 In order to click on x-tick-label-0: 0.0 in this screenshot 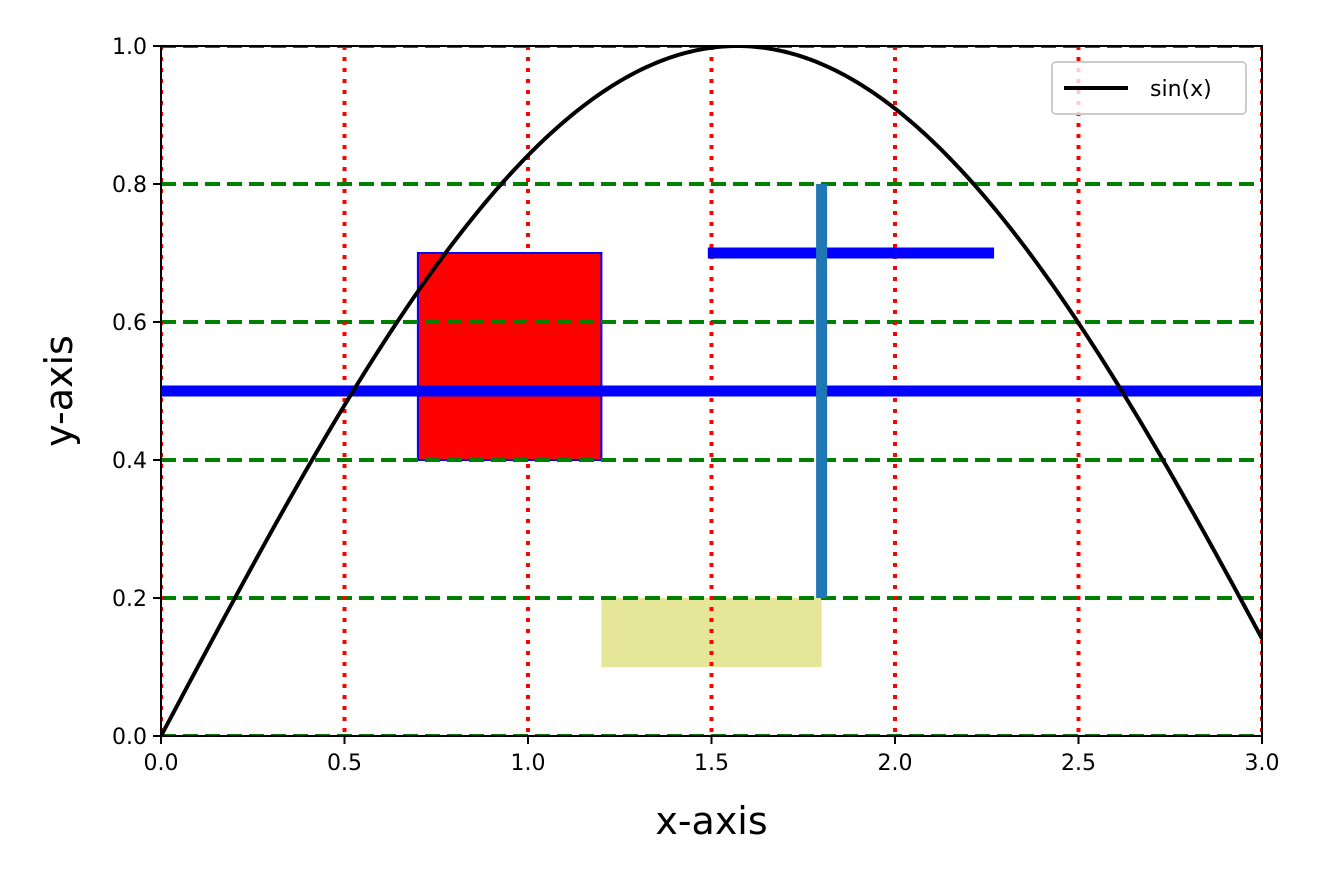, I will do `click(161, 763)`.